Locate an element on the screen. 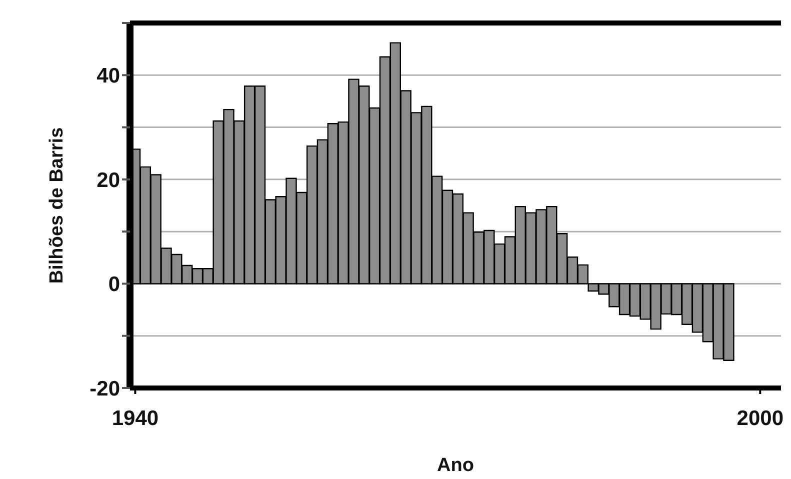 Image resolution: width=791 pixels, height=479 pixels. x-axis-title: Ano is located at coordinates (455, 465).